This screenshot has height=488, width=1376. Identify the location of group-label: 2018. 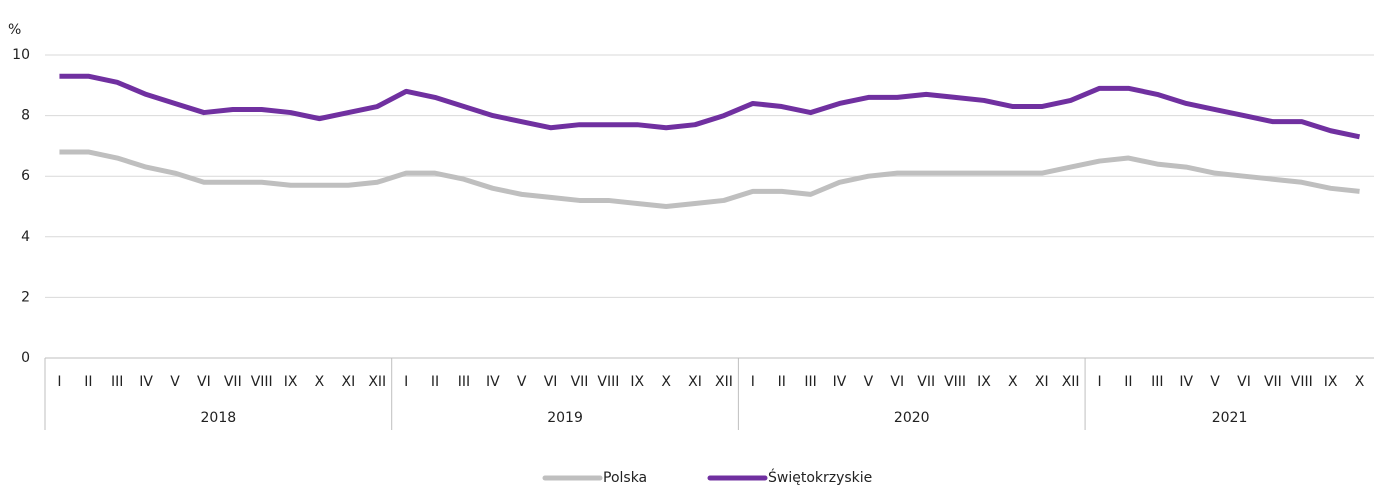
(219, 418).